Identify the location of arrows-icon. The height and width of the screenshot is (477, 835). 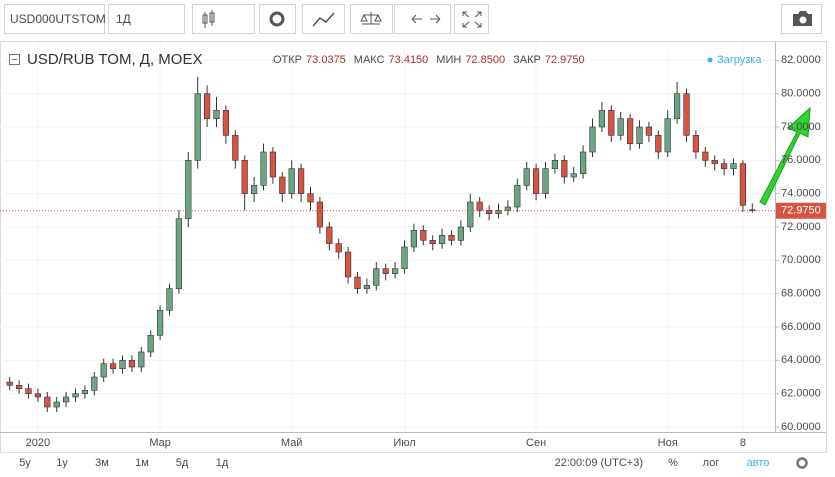
(426, 19).